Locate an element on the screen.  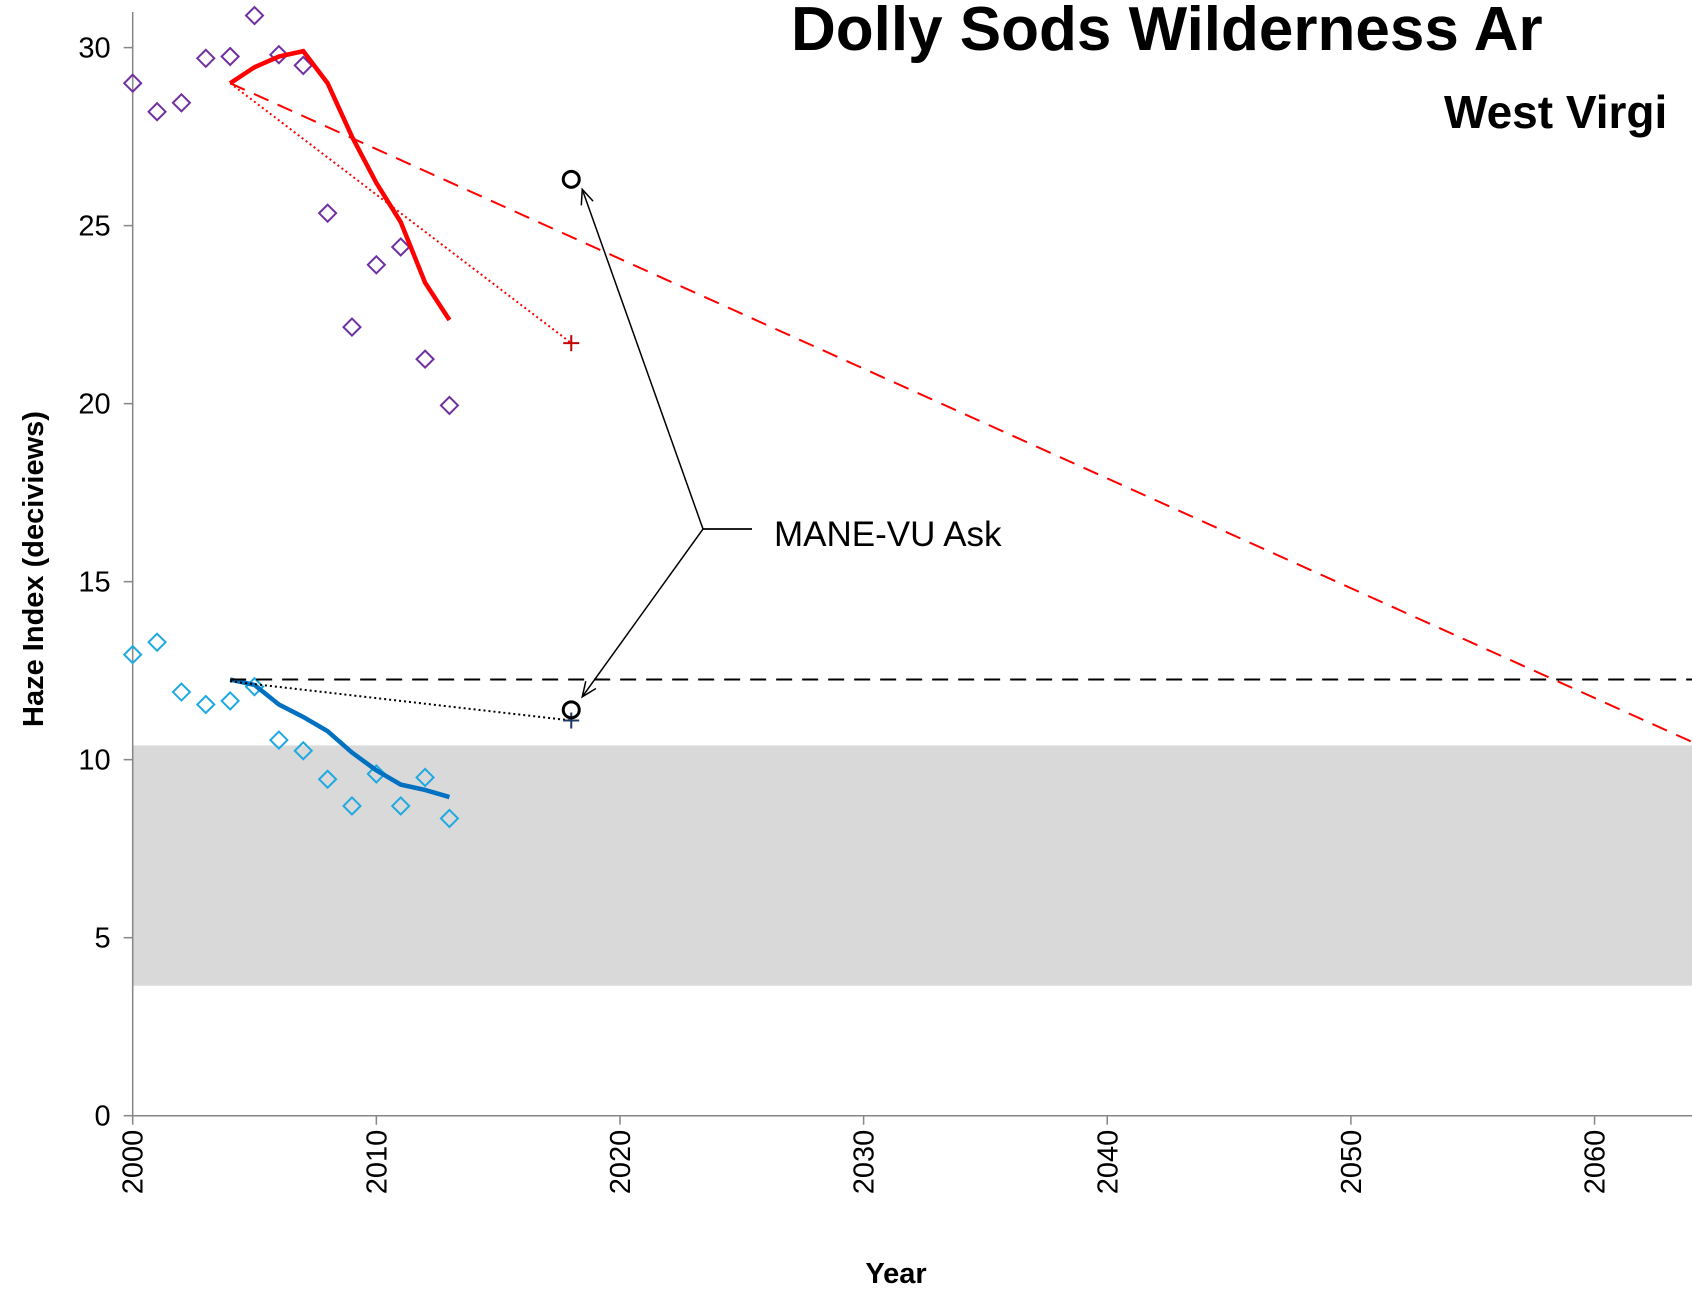
x-tick-label: 2040 is located at coordinates (1108, 1162).